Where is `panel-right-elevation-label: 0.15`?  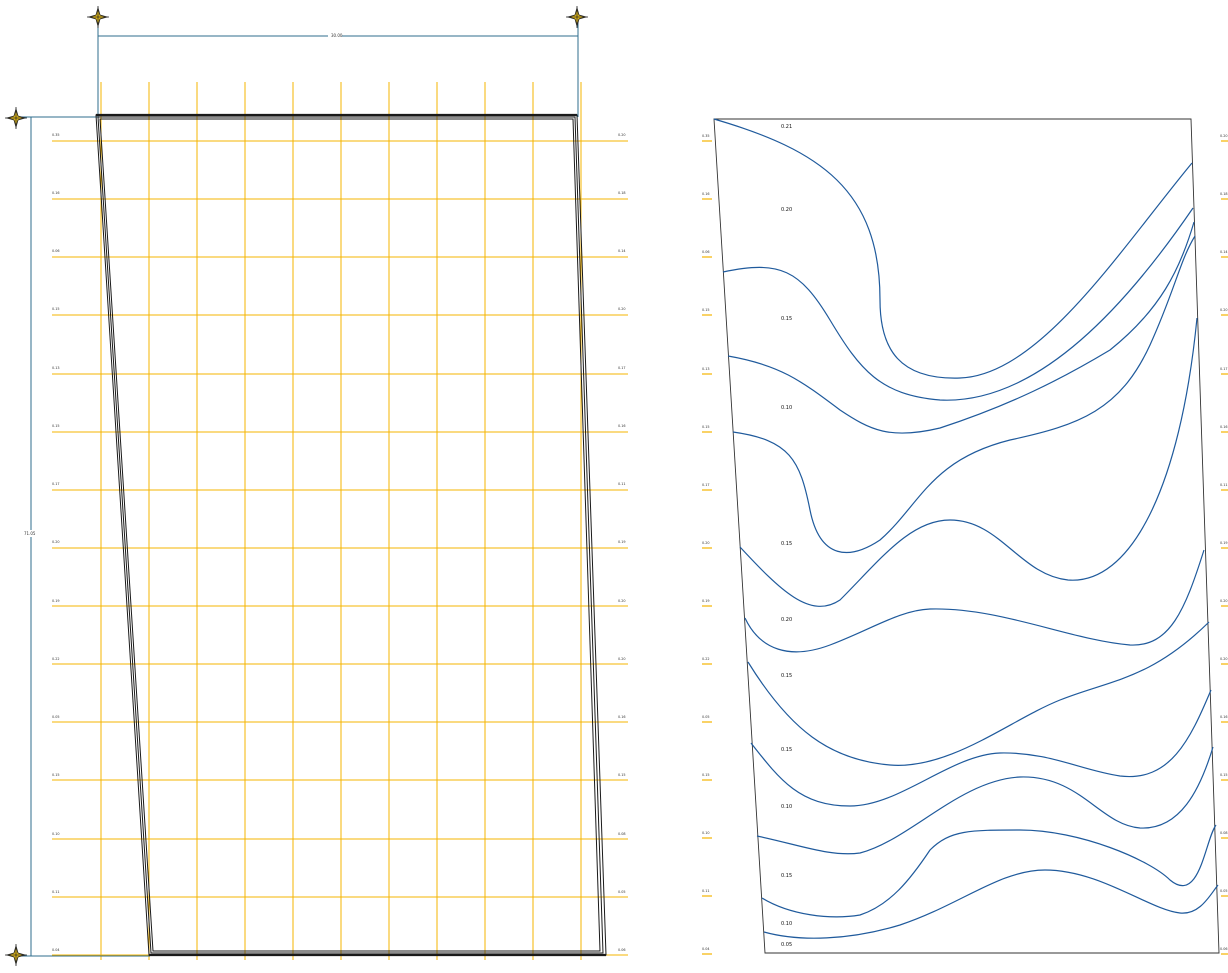 panel-right-elevation-label: 0.15 is located at coordinates (1224, 775).